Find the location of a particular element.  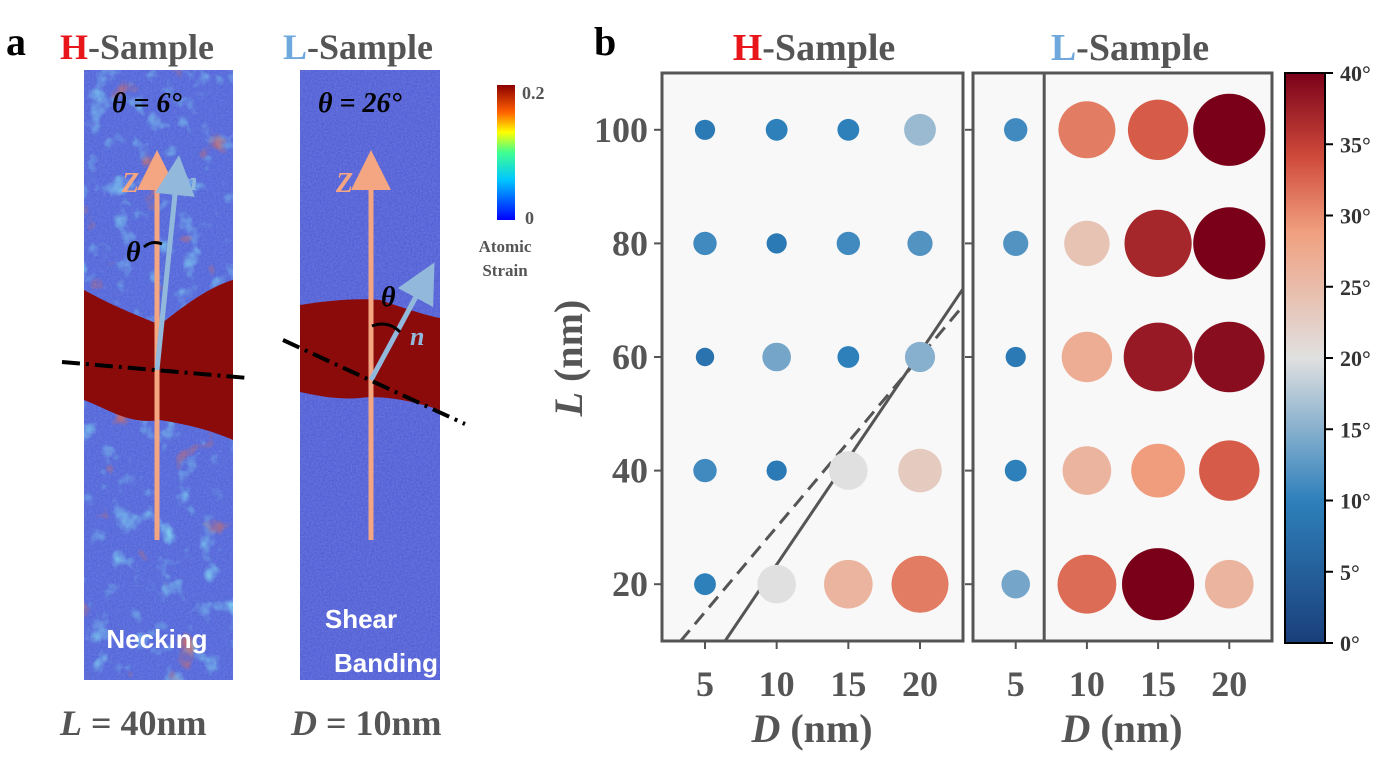

l-x-axis-label: D (nm) is located at coordinates (1121, 728).